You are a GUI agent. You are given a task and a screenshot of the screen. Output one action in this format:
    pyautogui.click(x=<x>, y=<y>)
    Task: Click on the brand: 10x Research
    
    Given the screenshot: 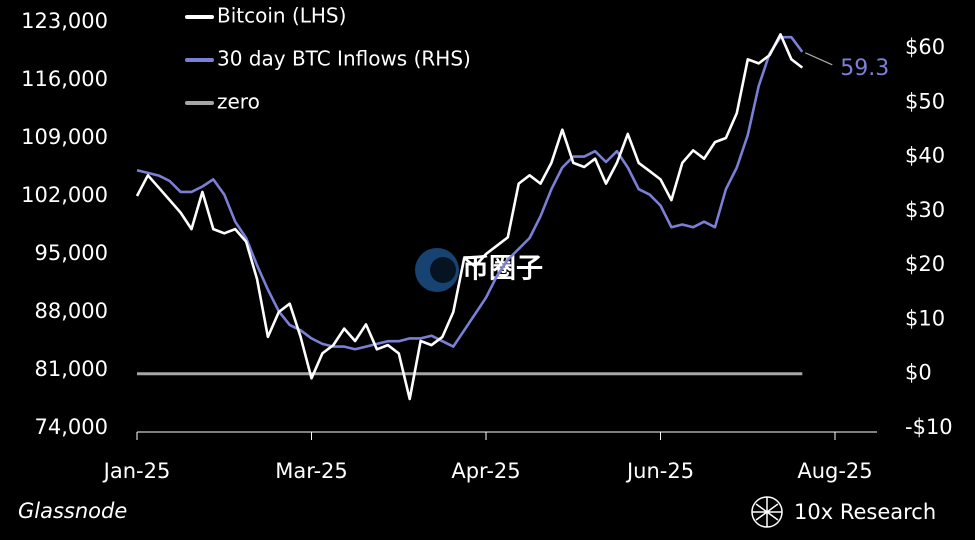 What is the action you would take?
    pyautogui.click(x=865, y=512)
    